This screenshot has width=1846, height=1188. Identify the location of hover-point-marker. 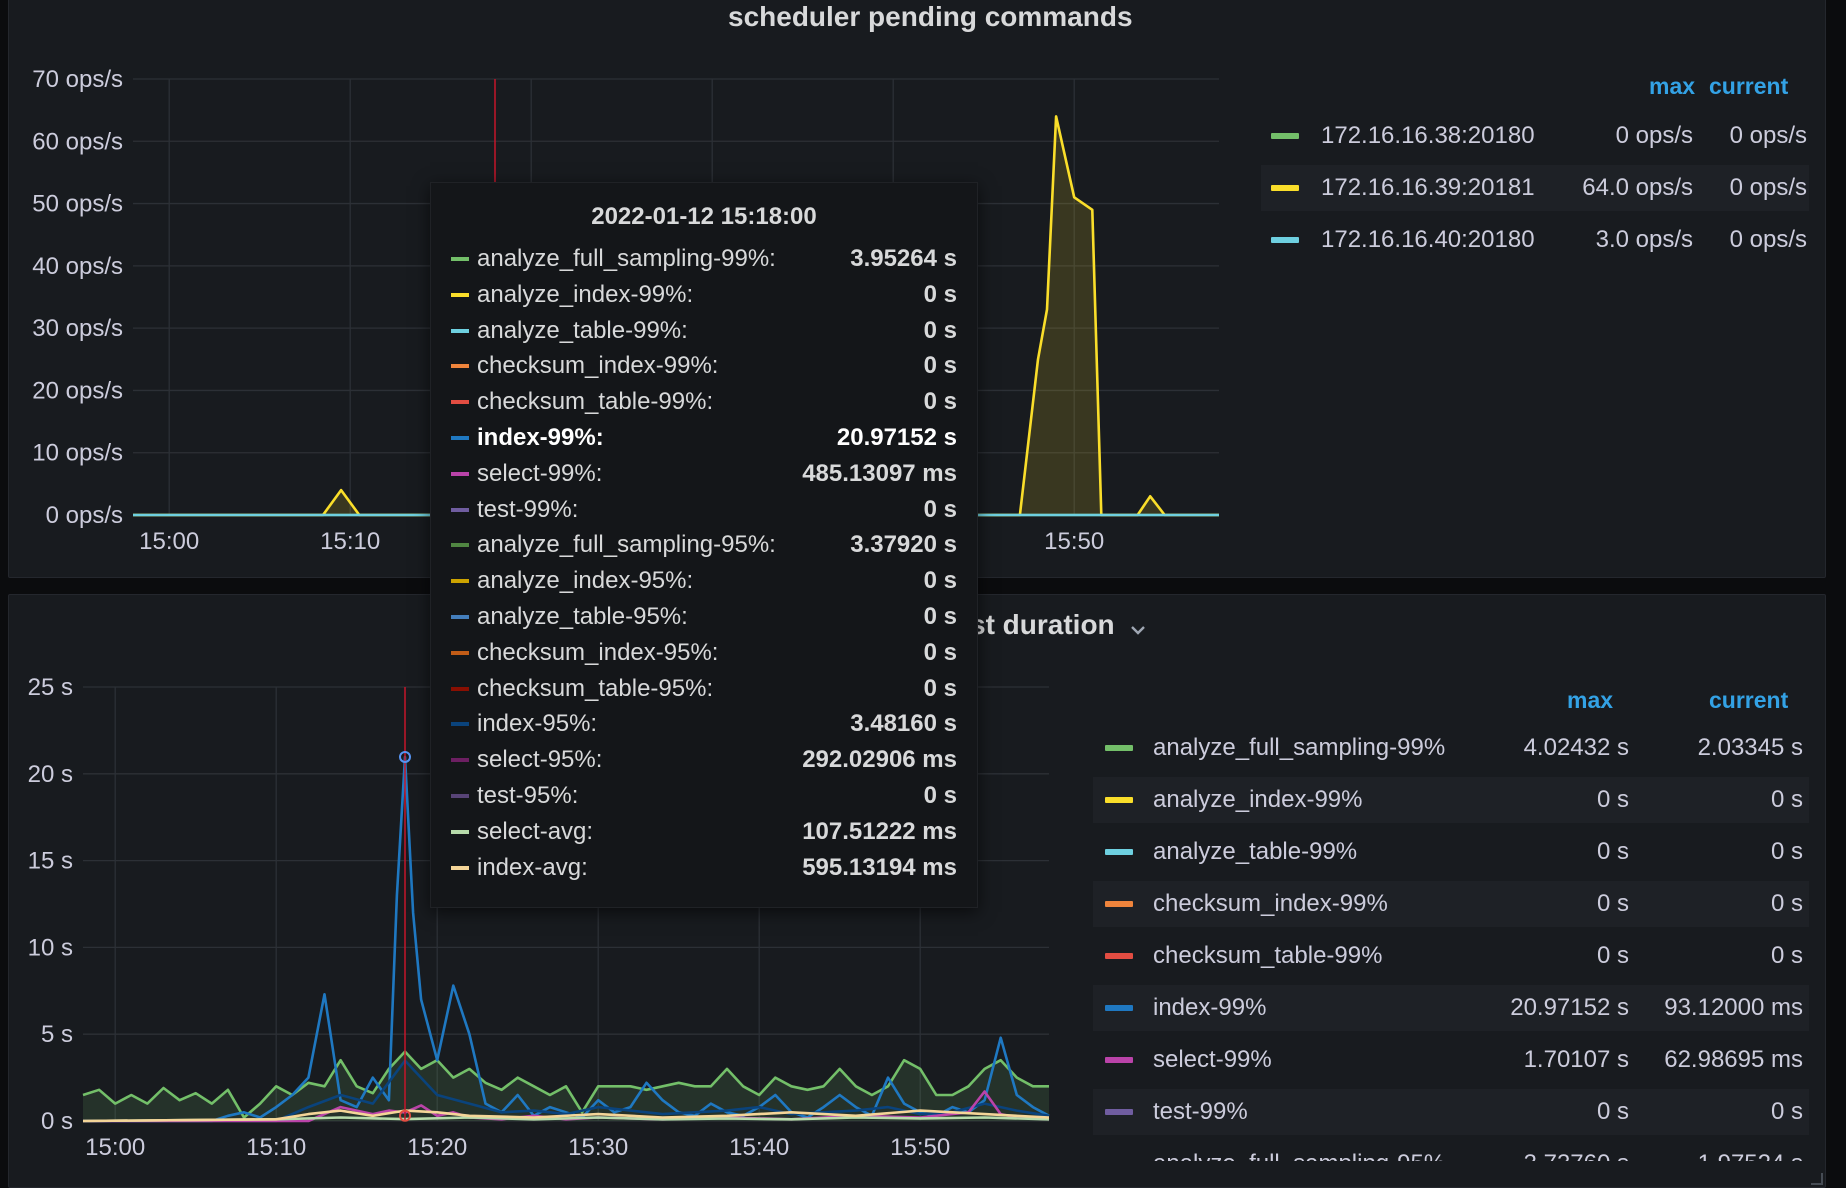
(405, 756).